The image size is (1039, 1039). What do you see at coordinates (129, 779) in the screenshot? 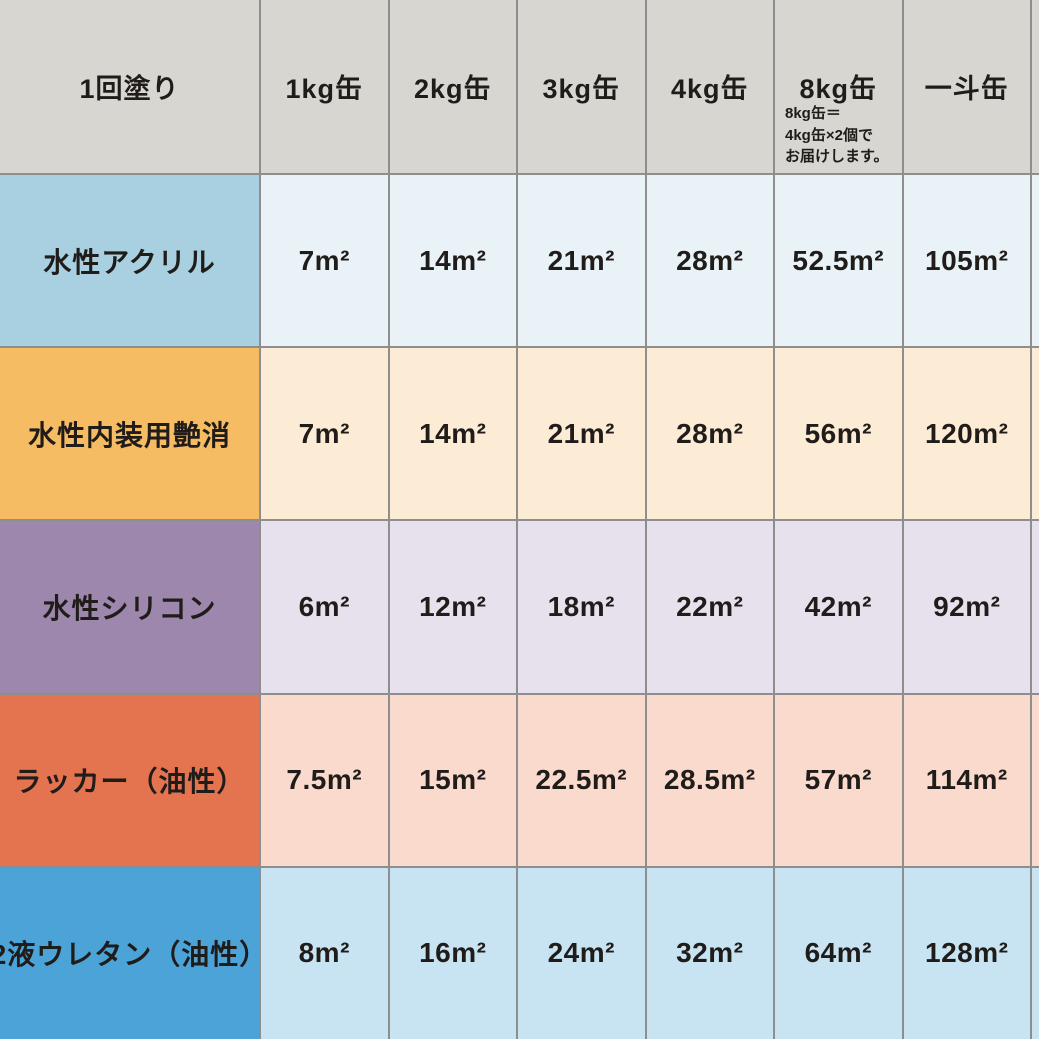
I see `row-label-lacquer-oil: ラッカー（油性）` at bounding box center [129, 779].